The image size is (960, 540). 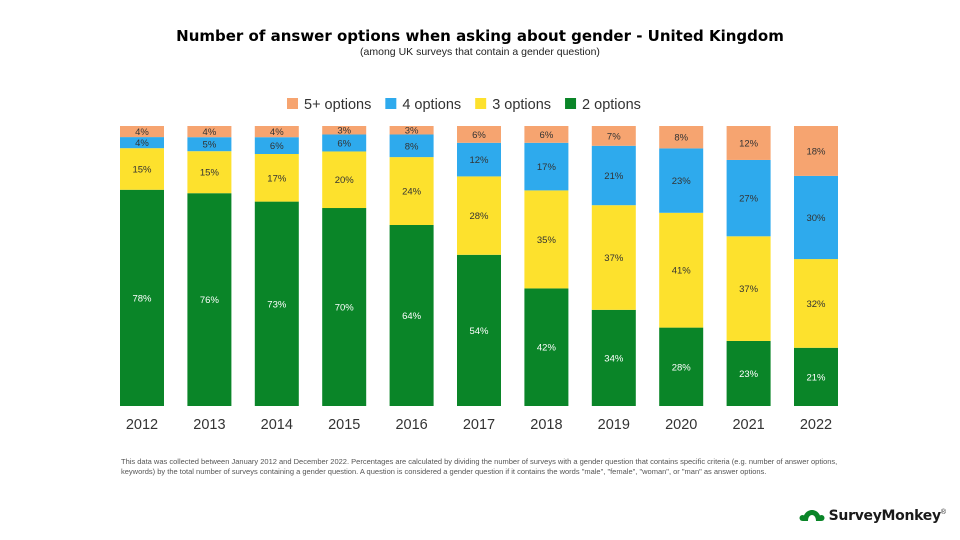 What do you see at coordinates (209, 425) in the screenshot?
I see `x-tick-2013: 2013` at bounding box center [209, 425].